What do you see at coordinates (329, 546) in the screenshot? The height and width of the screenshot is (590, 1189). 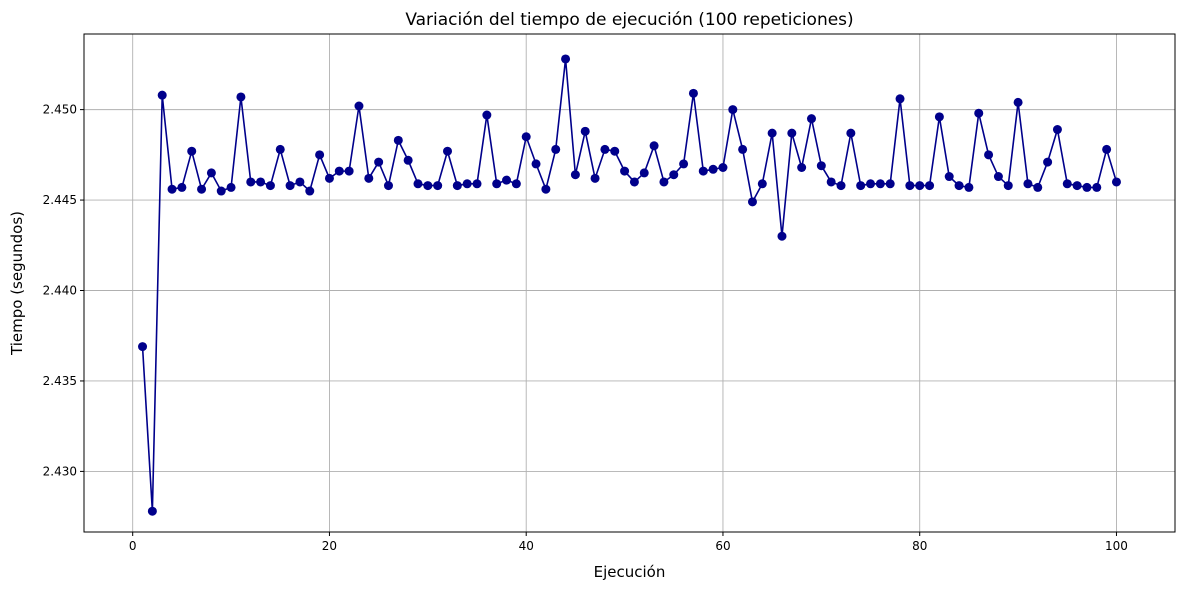 I see `x-tick-label: 20` at bounding box center [329, 546].